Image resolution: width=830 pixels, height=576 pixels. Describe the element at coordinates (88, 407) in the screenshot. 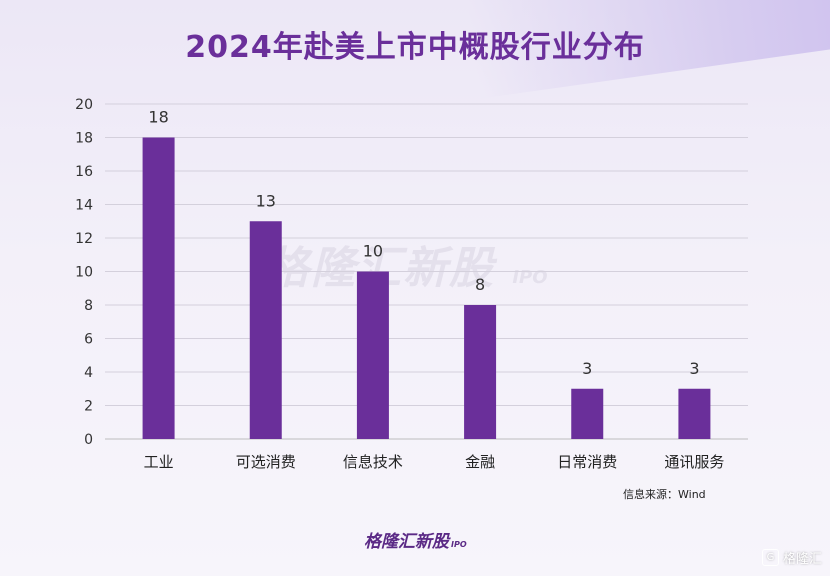

I see `y-tick-label: 2` at that location.